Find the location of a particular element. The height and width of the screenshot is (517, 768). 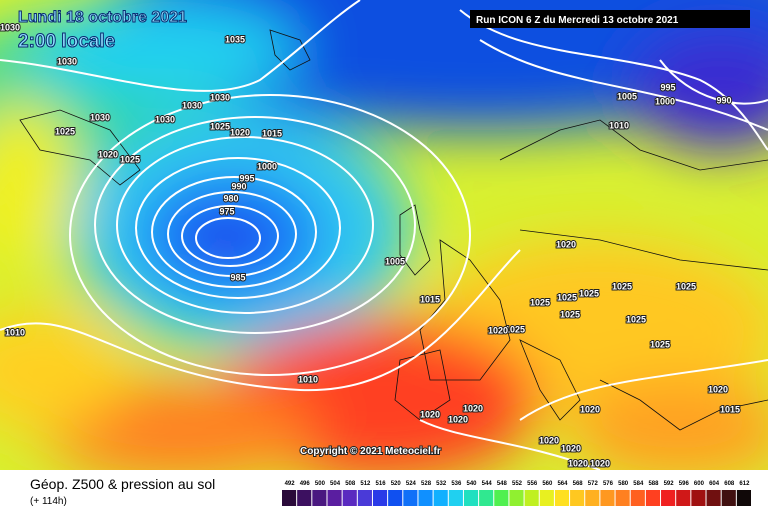

scale-label: 580 is located at coordinates (623, 484).